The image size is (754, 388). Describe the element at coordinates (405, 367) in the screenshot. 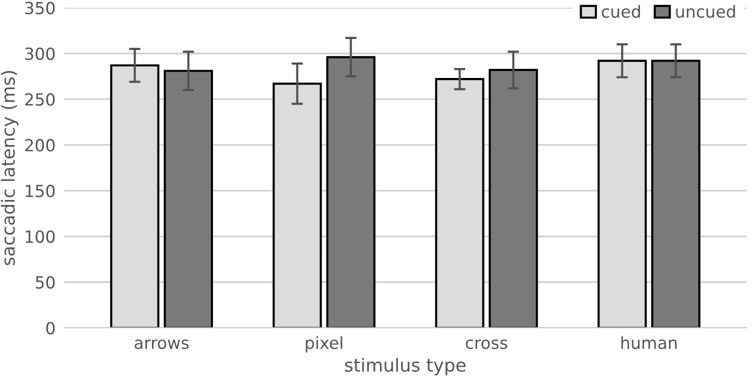

I see `x-axis-title: stimulus type` at that location.